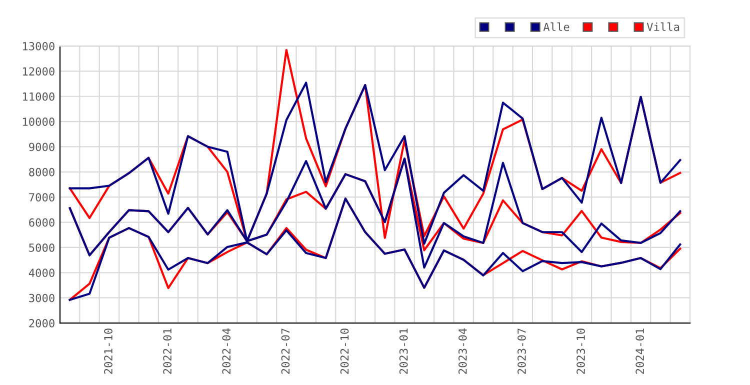  What do you see at coordinates (38, 96) in the screenshot?
I see `y-tick-label: 11000` at bounding box center [38, 96].